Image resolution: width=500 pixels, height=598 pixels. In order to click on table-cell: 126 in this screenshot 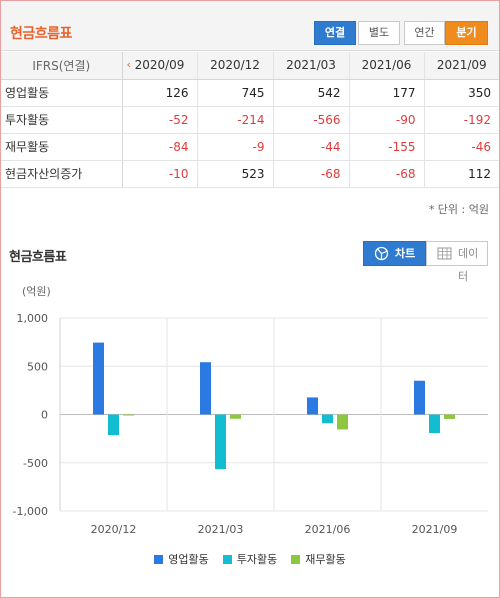, I will do `click(159, 93)`.